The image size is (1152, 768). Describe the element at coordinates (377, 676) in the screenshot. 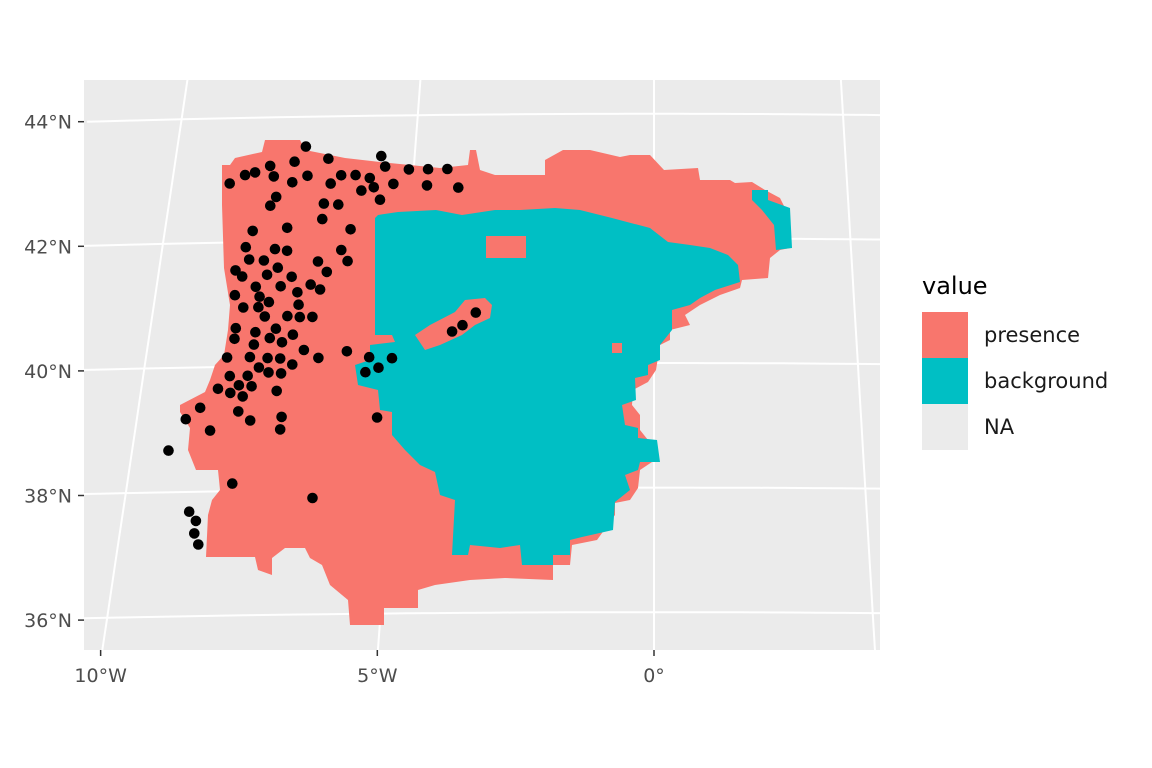

I see `x-tick-label: 5°W` at that location.